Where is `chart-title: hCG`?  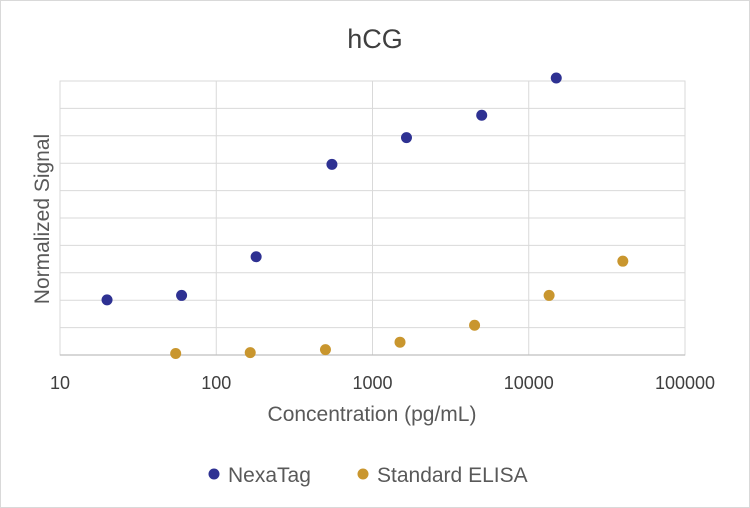 chart-title: hCG is located at coordinates (375, 39).